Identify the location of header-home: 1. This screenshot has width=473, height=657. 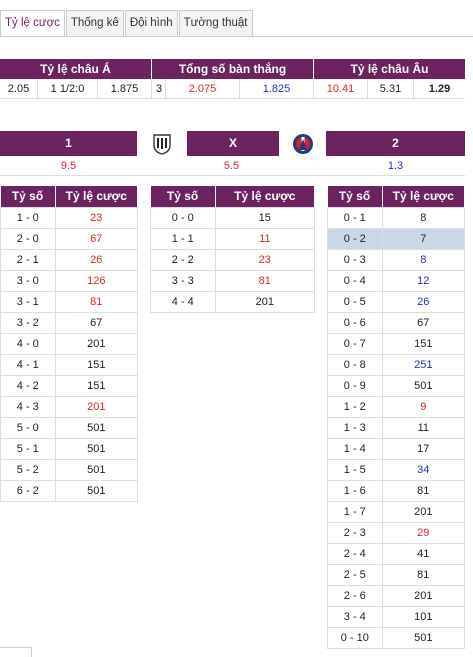
(68, 143).